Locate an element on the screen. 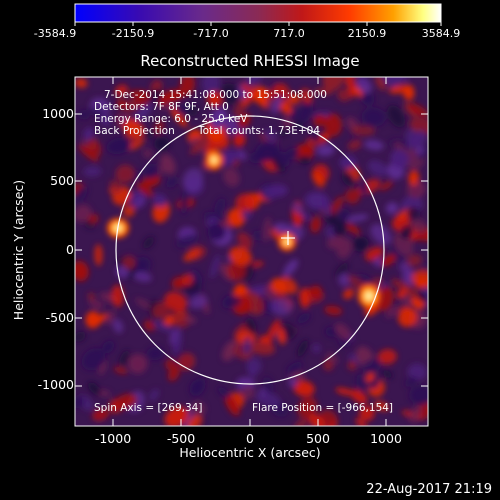 This screenshot has height=500, width=500. y-tick-label: -500 is located at coordinates (59, 317).